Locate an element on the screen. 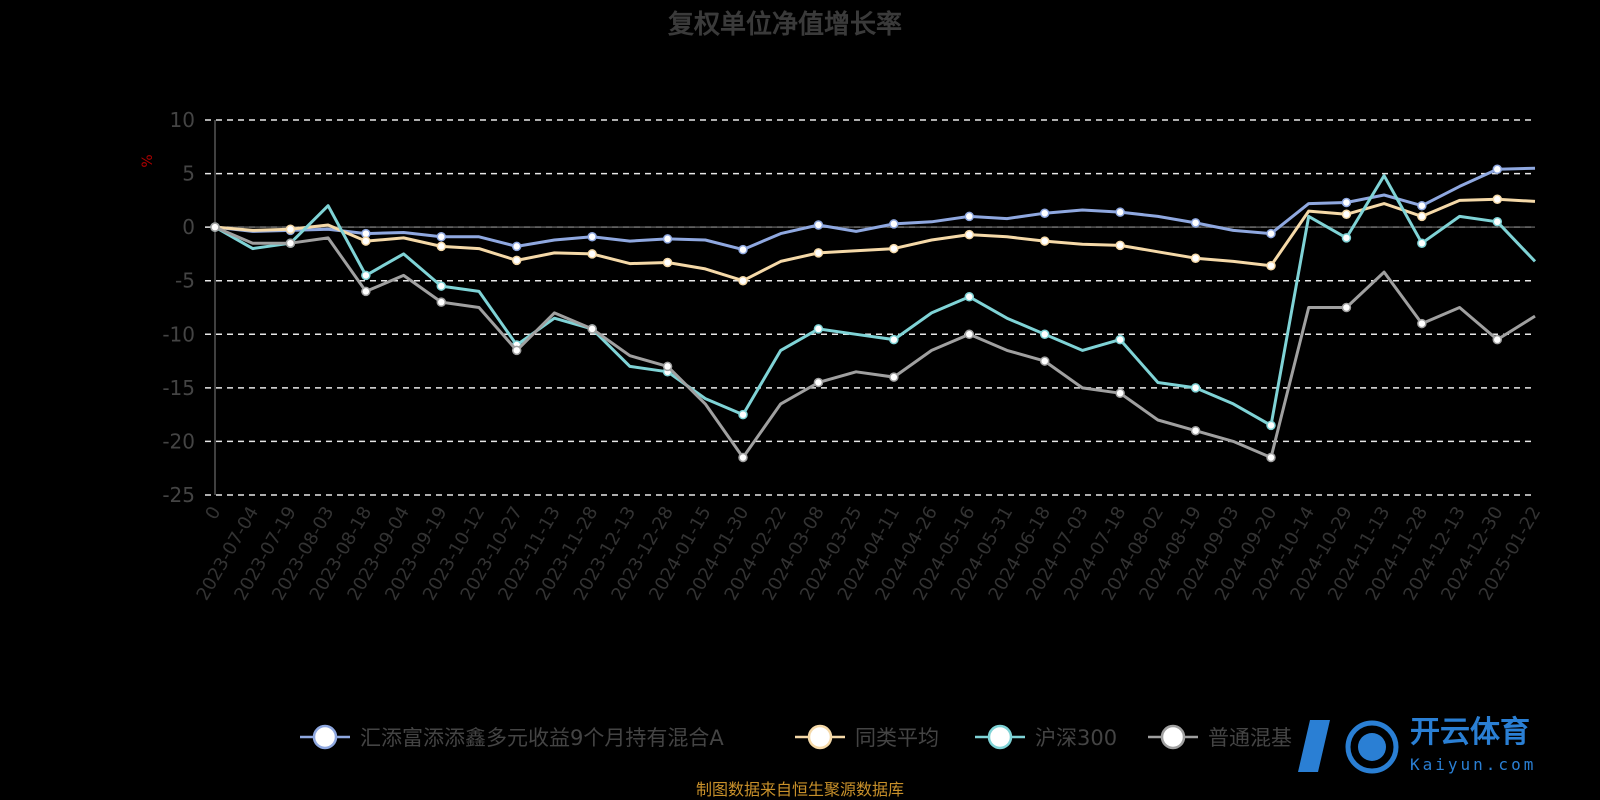  legend: 汇添富添添鑫多元收益9个月持有混合A 同类平均 沪深300 普通混基 is located at coordinates (796, 737).